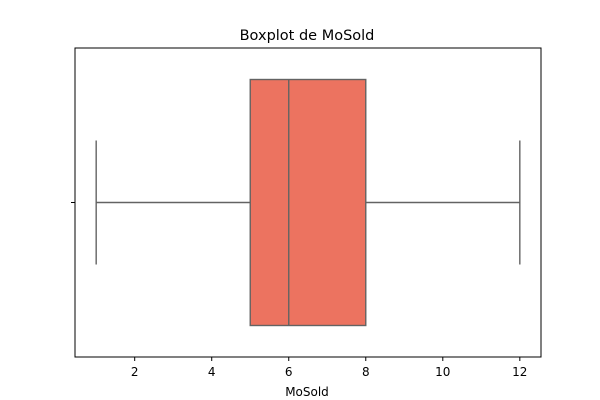 Image resolution: width=600 pixels, height=400 pixels. What do you see at coordinates (366, 372) in the screenshot?
I see `x-tick-label: 8` at bounding box center [366, 372].